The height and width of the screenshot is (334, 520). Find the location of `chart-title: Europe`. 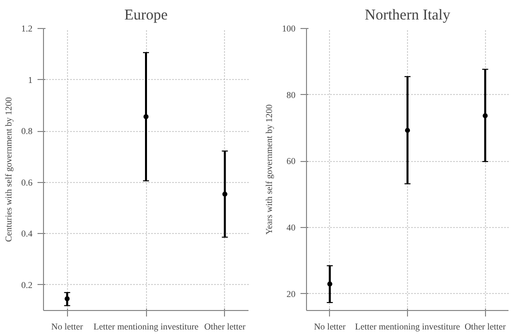

chart-title: Europe is located at coordinates (146, 16).